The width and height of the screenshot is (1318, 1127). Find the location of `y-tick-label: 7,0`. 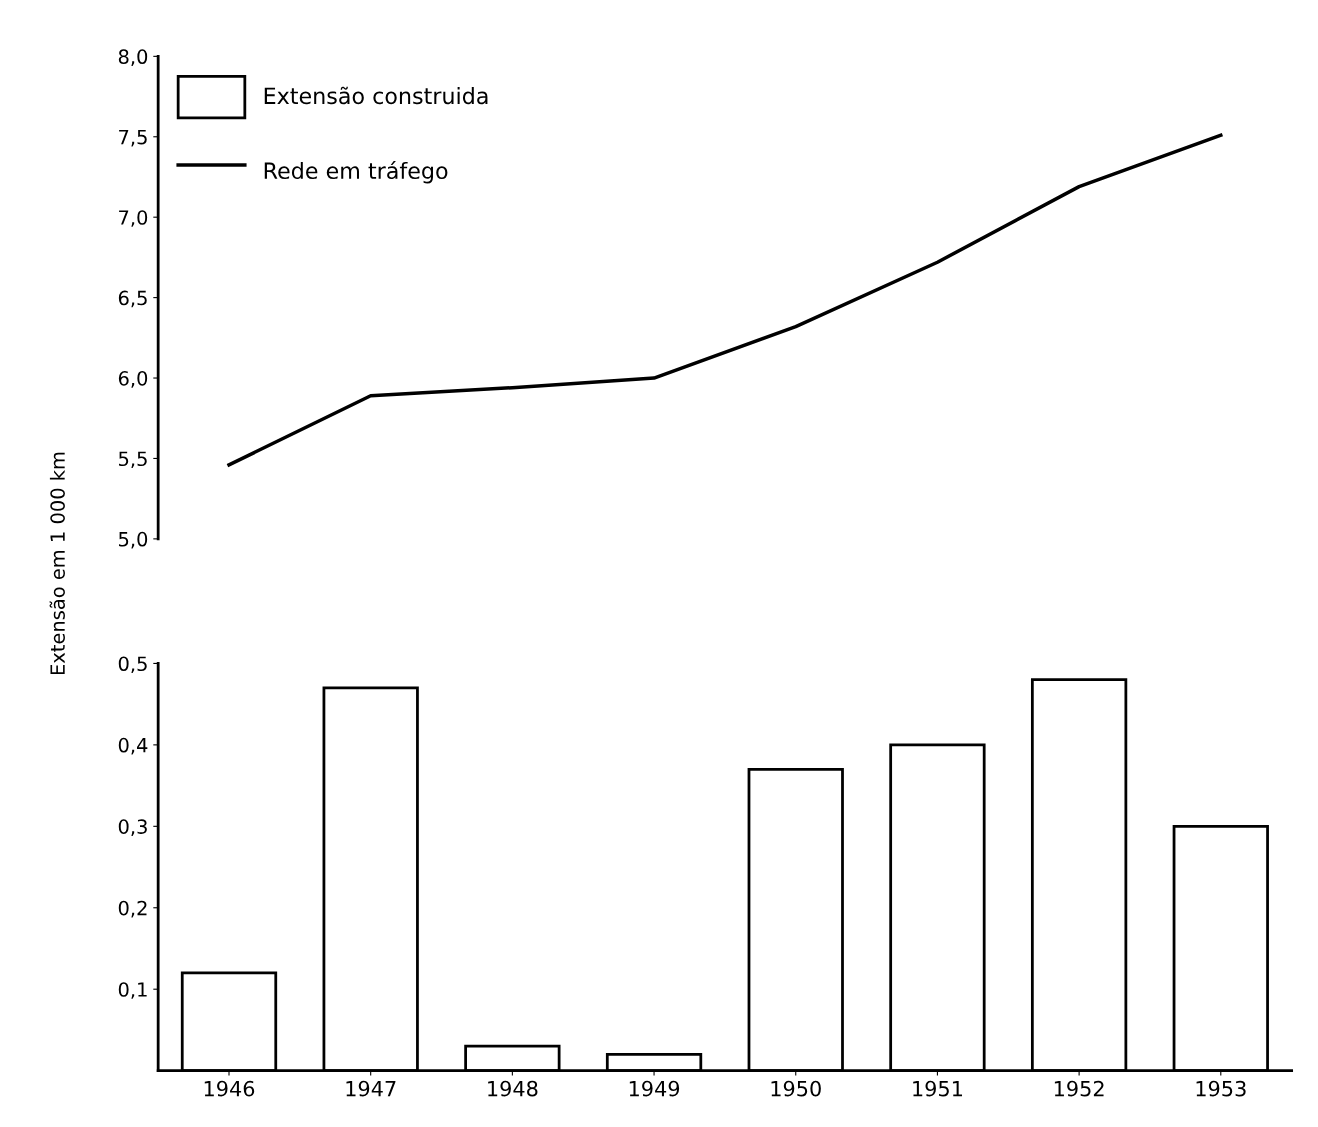

y-tick-label: 7,0 is located at coordinates (133, 218).